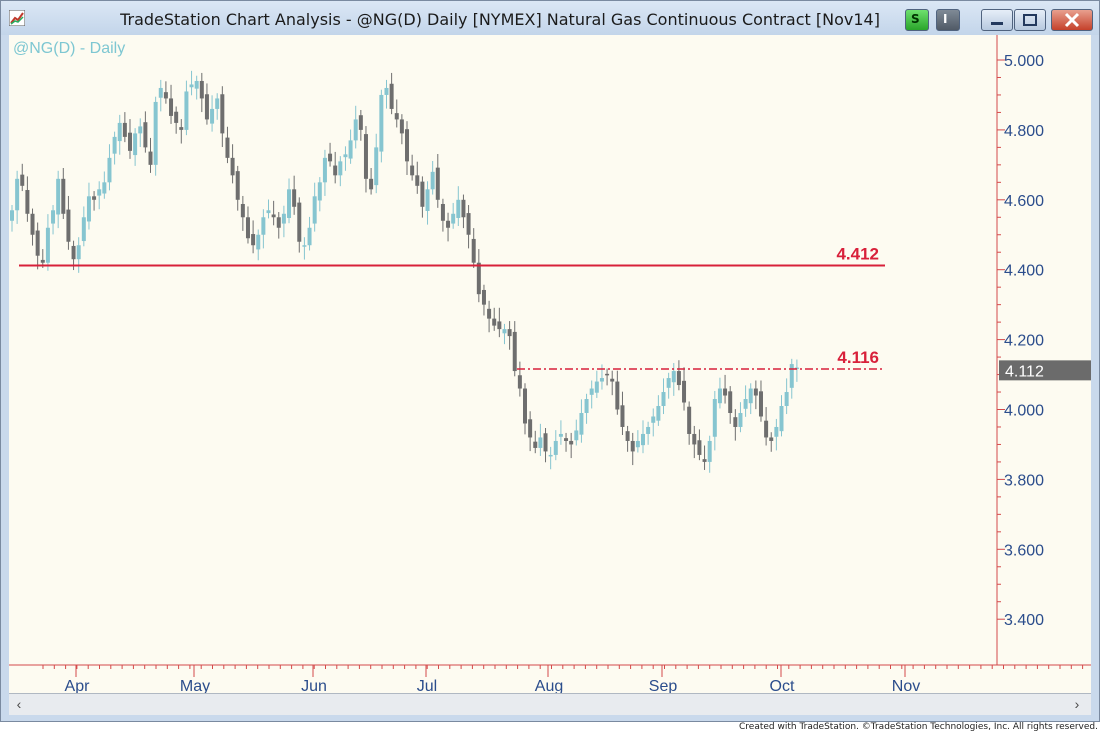 The width and height of the screenshot is (1100, 734). Describe the element at coordinates (314, 685) in the screenshot. I see `month-label: Jun` at that location.